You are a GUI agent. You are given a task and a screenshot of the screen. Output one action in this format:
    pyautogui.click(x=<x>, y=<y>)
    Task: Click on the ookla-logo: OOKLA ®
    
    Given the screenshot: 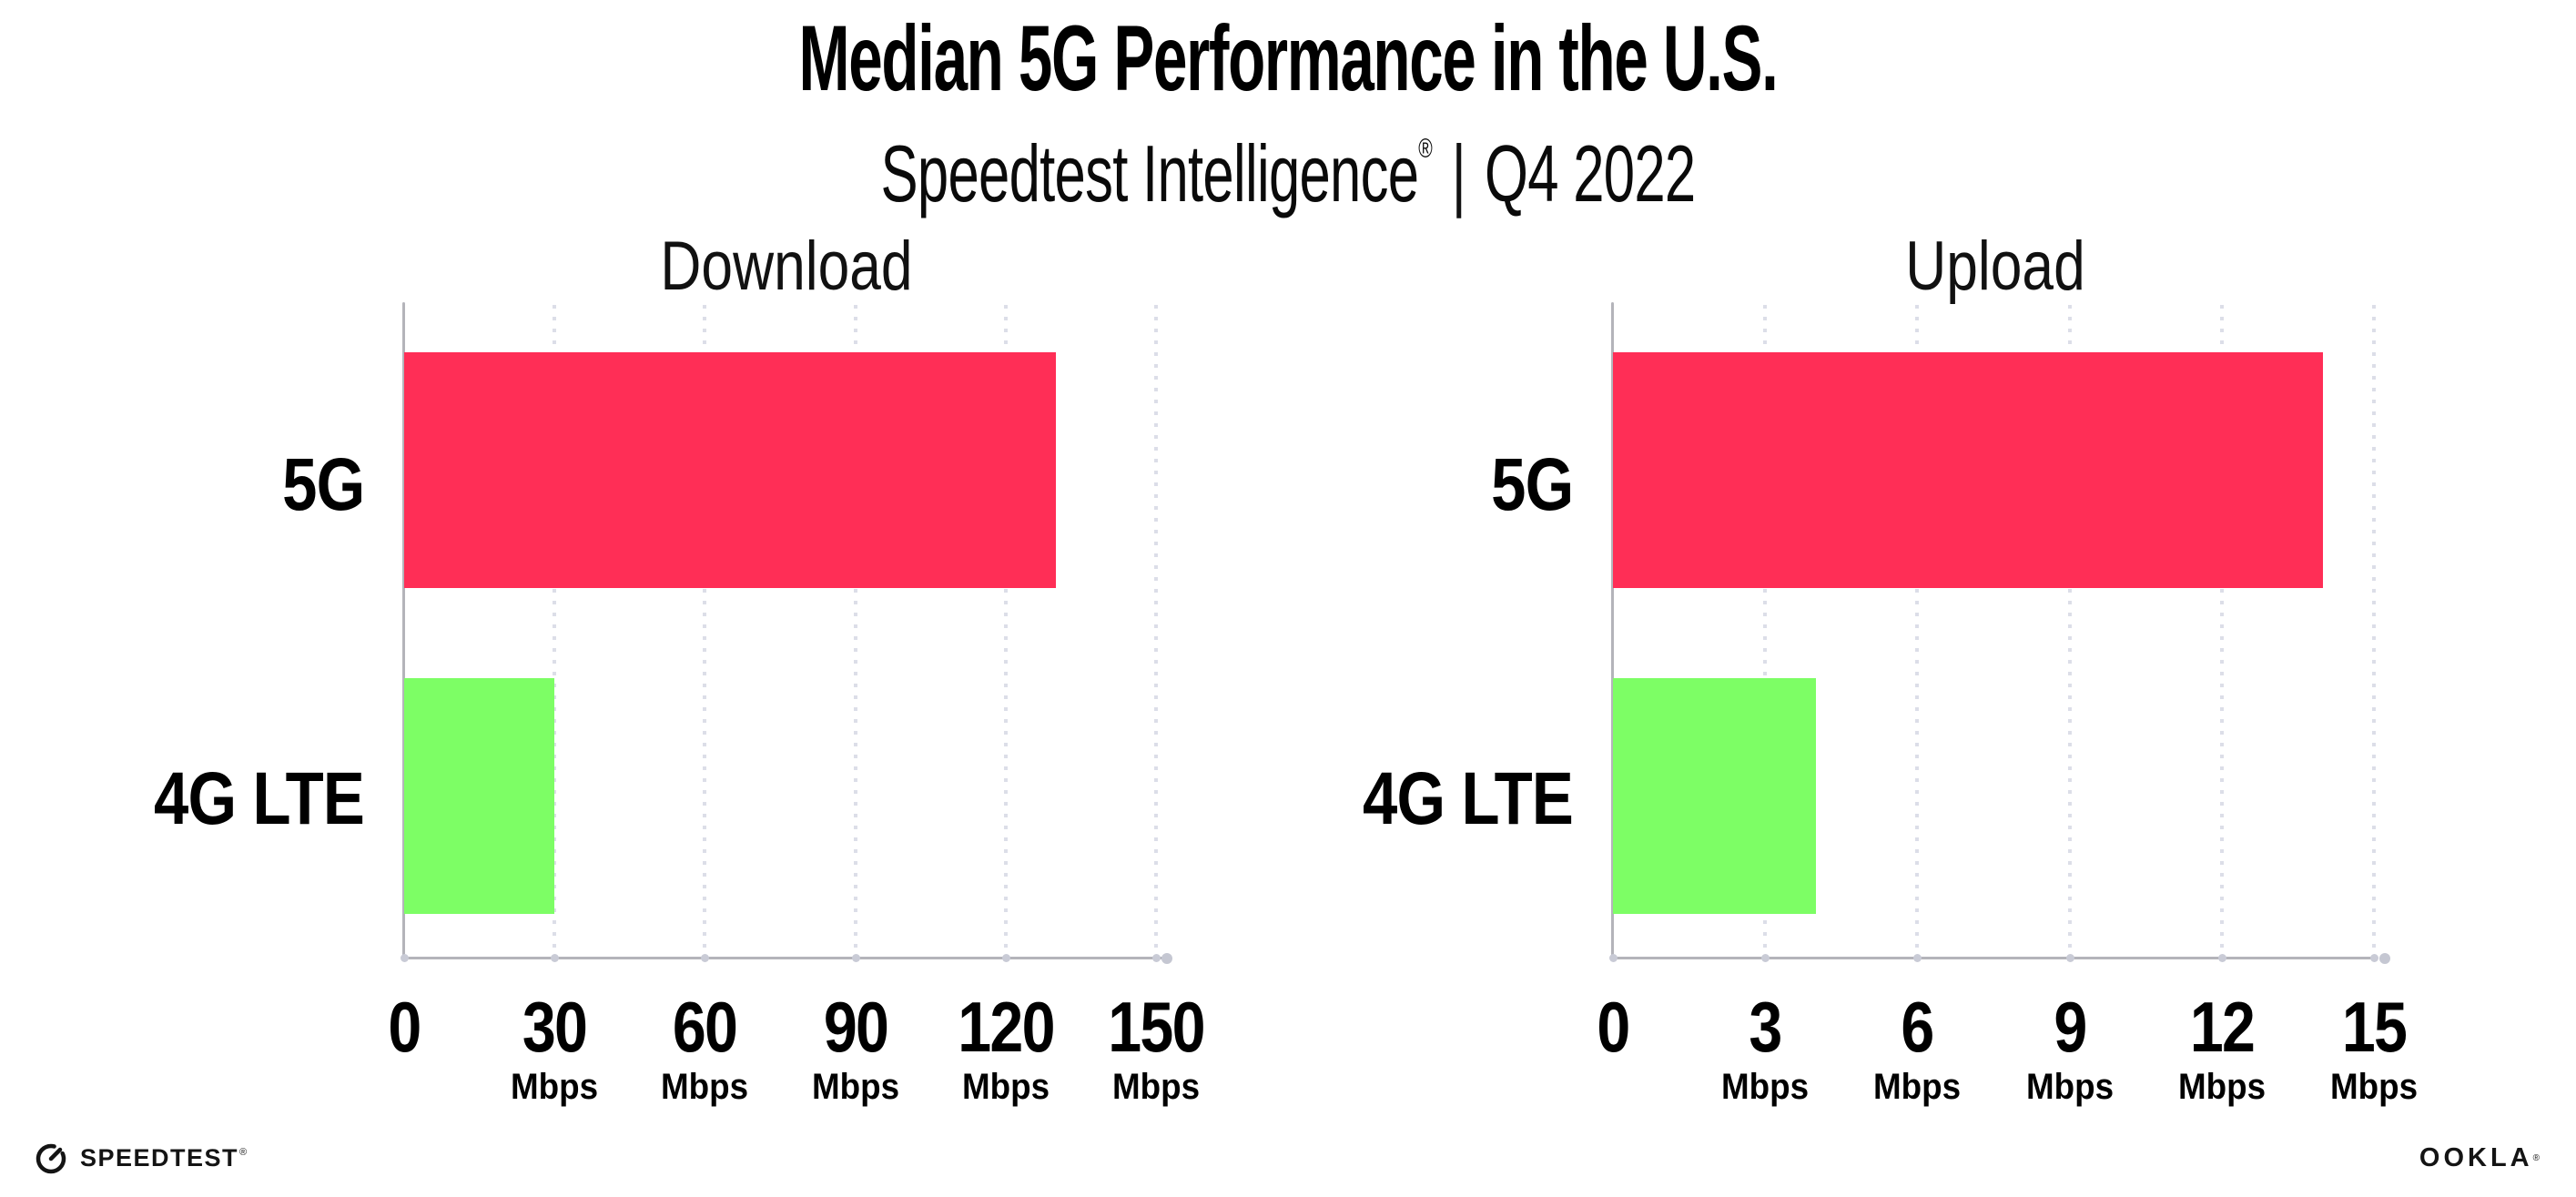 What is the action you would take?
    pyautogui.click(x=2479, y=1158)
    